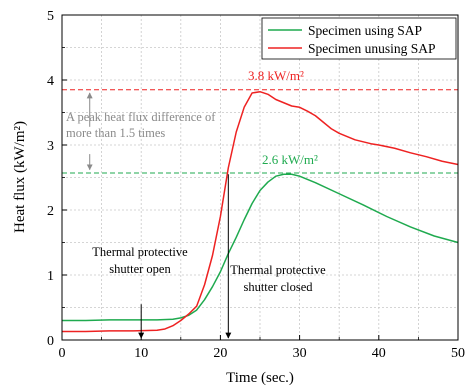 The image size is (475, 389). What do you see at coordinates (372, 48) in the screenshot?
I see `legend-label-unusing-sap: Specimen unusing SAP` at bounding box center [372, 48].